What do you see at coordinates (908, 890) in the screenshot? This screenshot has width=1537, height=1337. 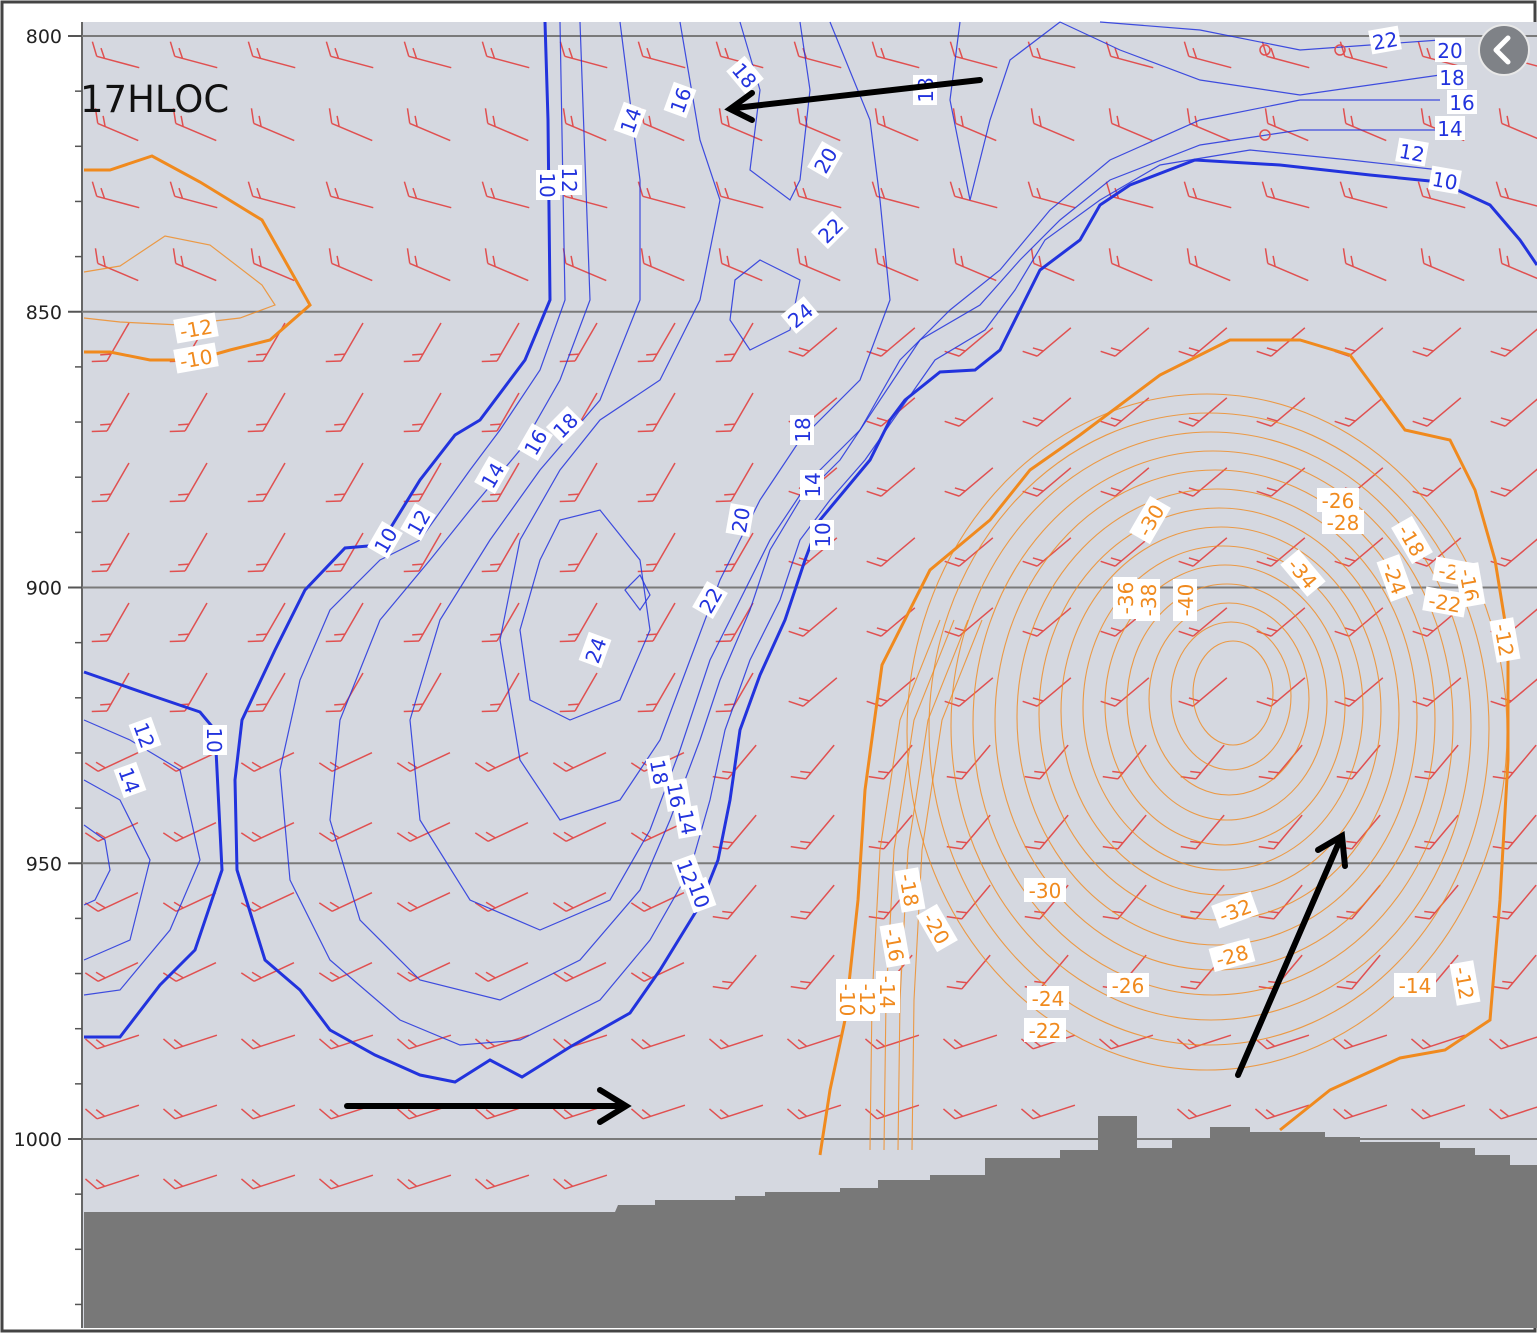 I see `contour-label-text: -18` at bounding box center [908, 890].